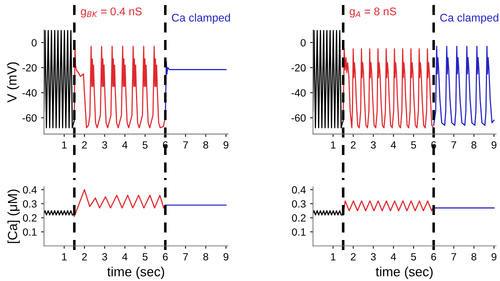 The image size is (500, 281). Describe the element at coordinates (111, 12) in the screenshot. I see `text: g$_{BK}$ = 0.4 nS` at that location.